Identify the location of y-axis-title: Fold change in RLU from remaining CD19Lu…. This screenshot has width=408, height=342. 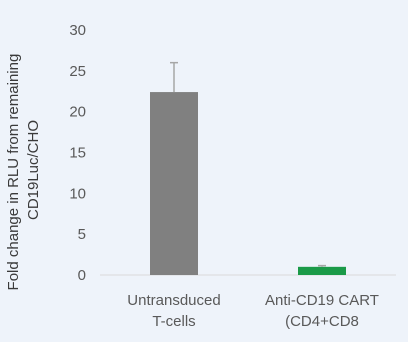
(23, 170).